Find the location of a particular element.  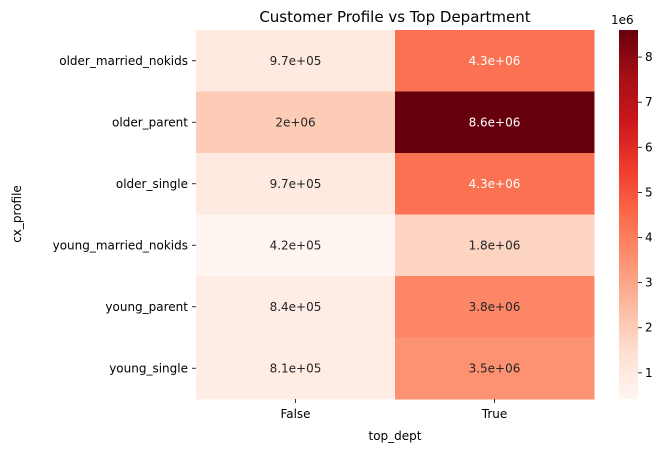

colorbar-tick-label: 8 is located at coordinates (649, 57).